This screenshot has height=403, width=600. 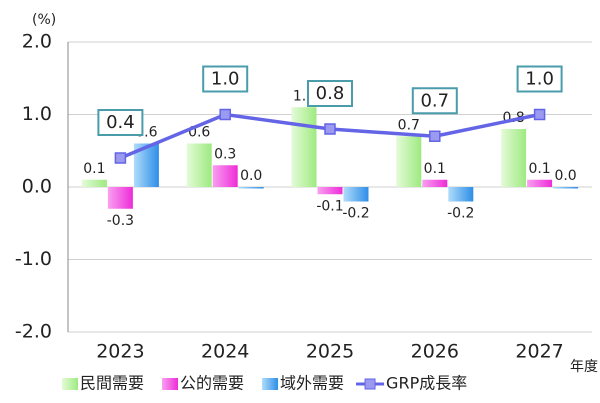 I want to click on value-label: 0.8, so click(x=330, y=93).